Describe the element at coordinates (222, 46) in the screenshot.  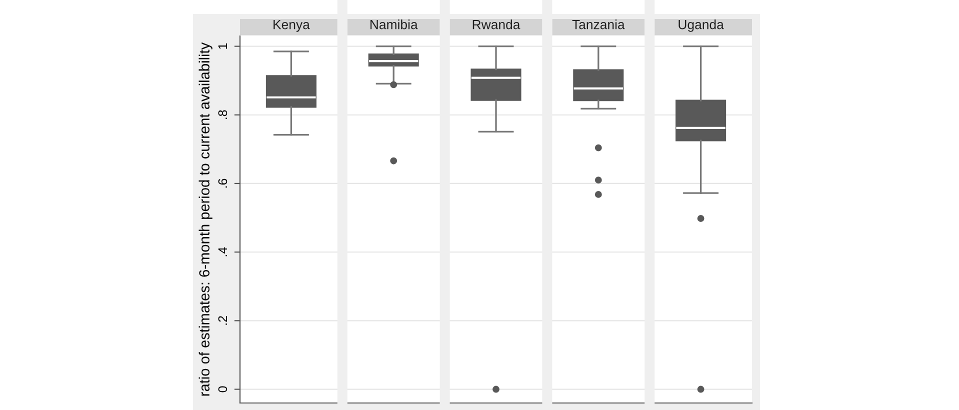
I see `y-tick-label: 1` at that location.